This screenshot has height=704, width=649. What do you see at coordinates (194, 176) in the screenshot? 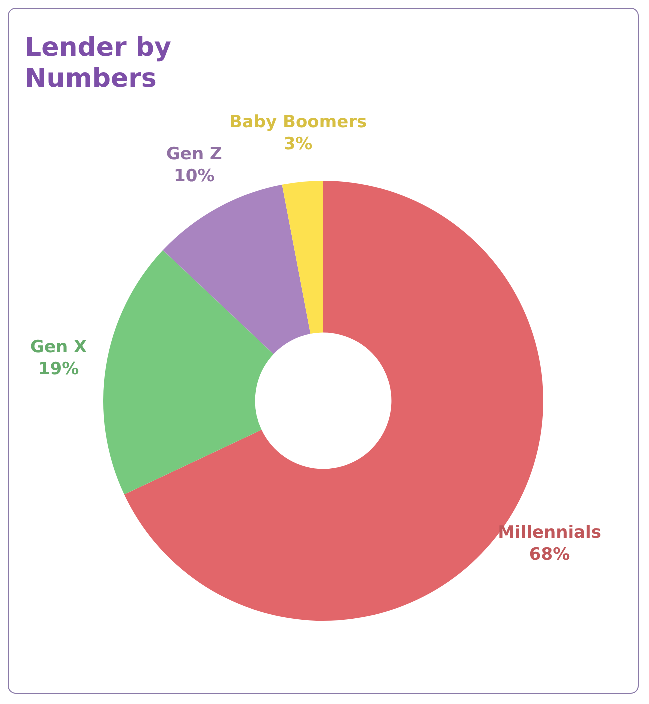
I see `data-label: 10%` at bounding box center [194, 176].